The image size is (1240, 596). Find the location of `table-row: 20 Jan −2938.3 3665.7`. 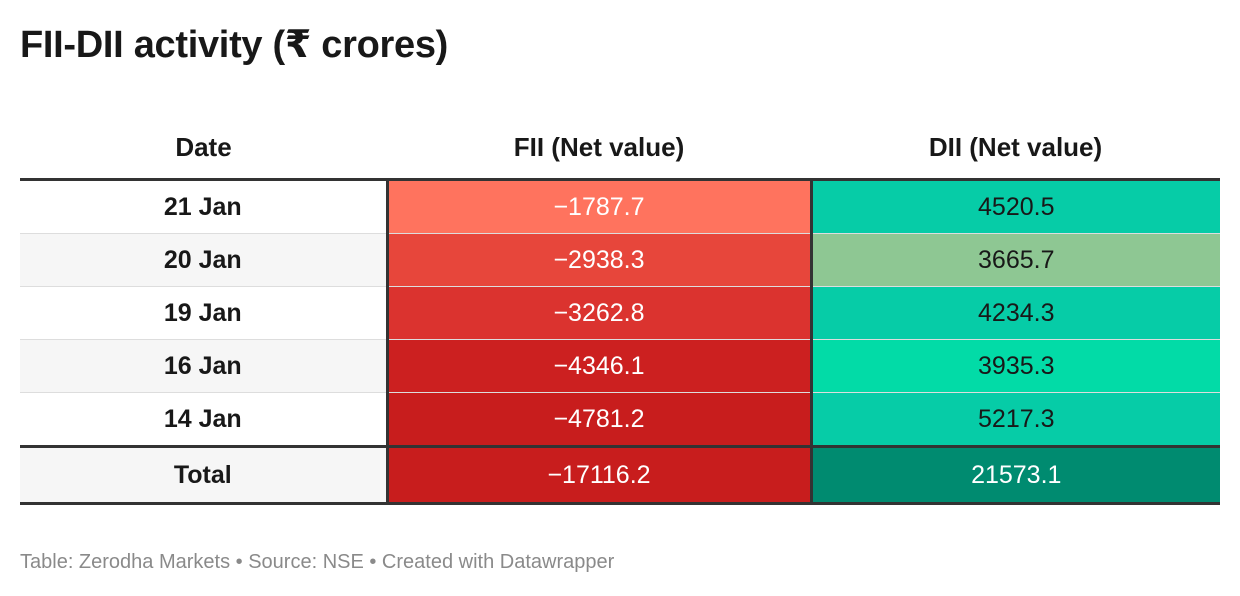

table-row: 20 Jan −2938.3 3665.7 is located at coordinates (620, 260).